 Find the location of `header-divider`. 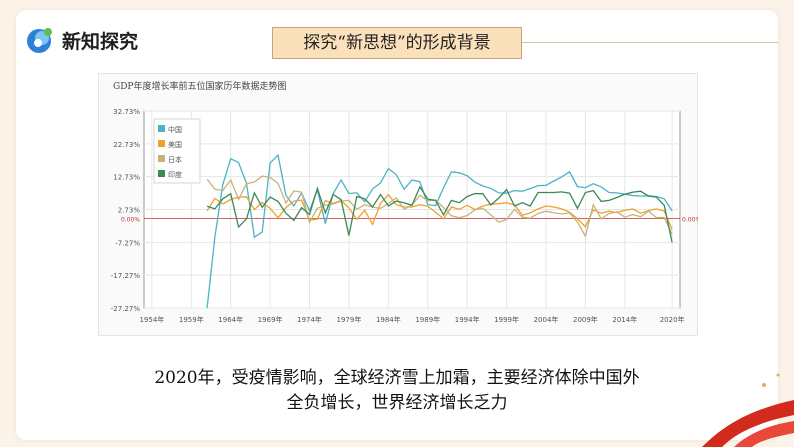

header-divider is located at coordinates (539, 42).